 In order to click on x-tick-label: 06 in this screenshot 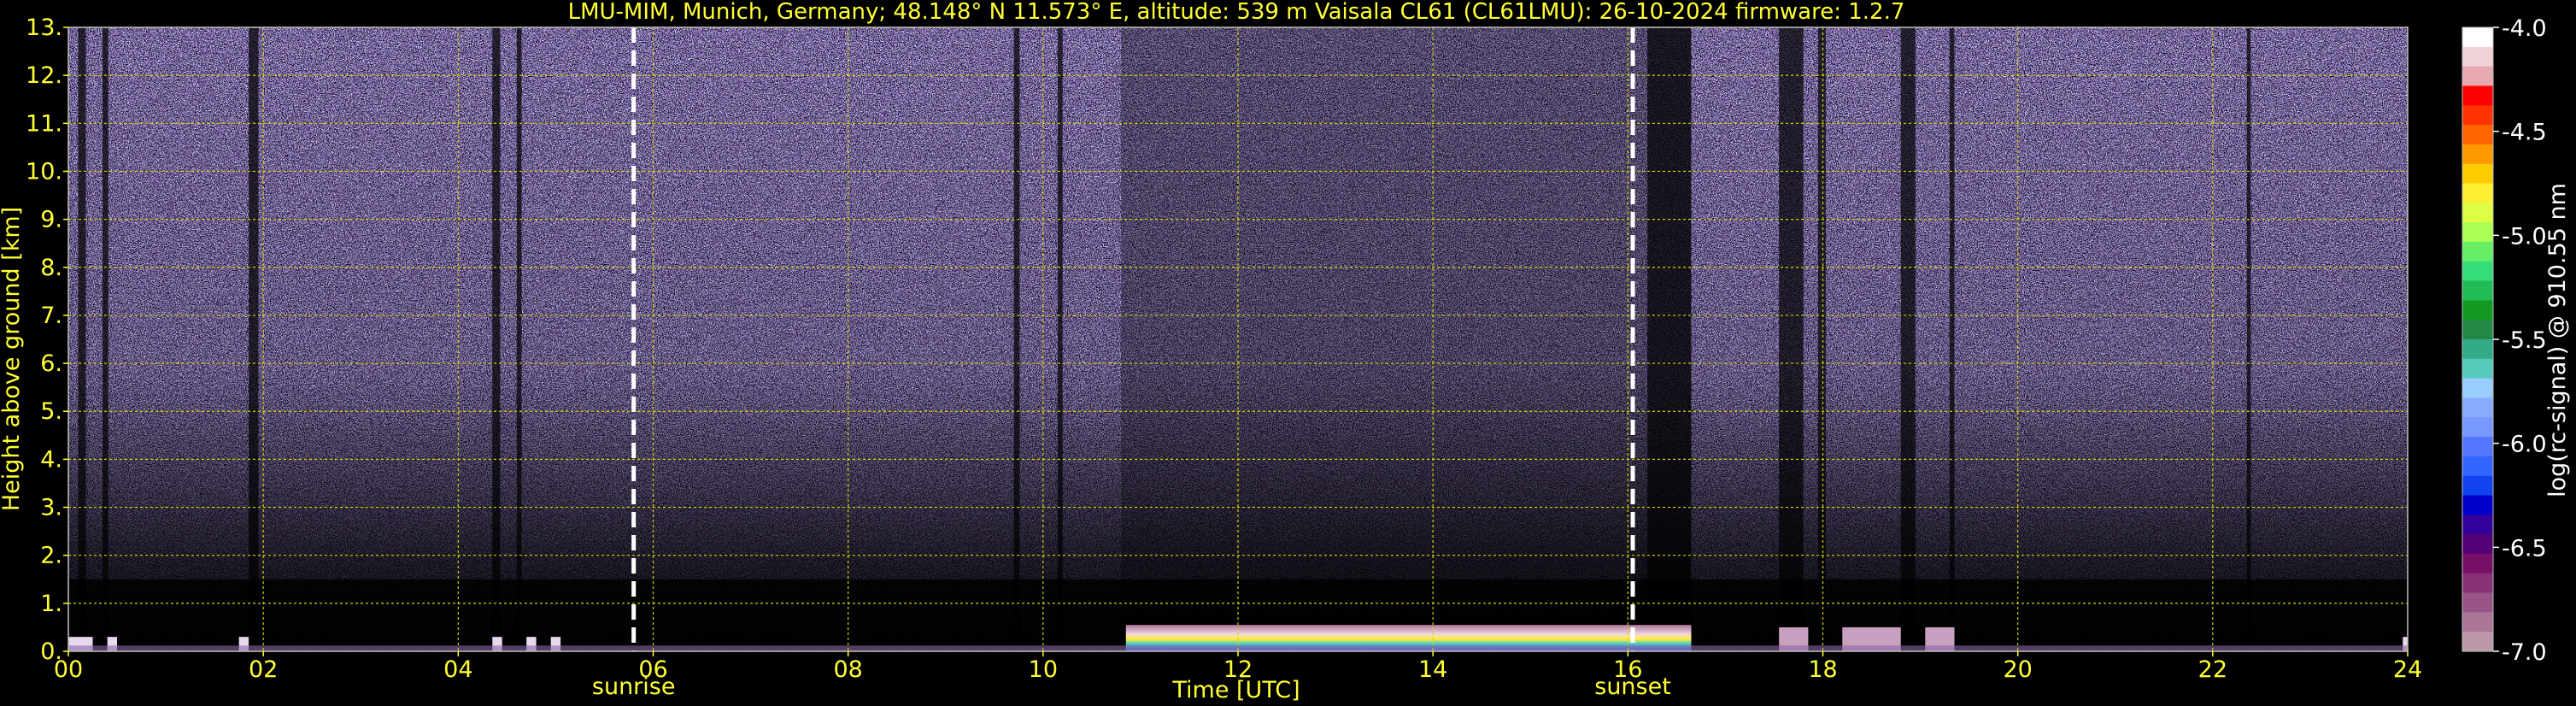, I will do `click(652, 669)`.